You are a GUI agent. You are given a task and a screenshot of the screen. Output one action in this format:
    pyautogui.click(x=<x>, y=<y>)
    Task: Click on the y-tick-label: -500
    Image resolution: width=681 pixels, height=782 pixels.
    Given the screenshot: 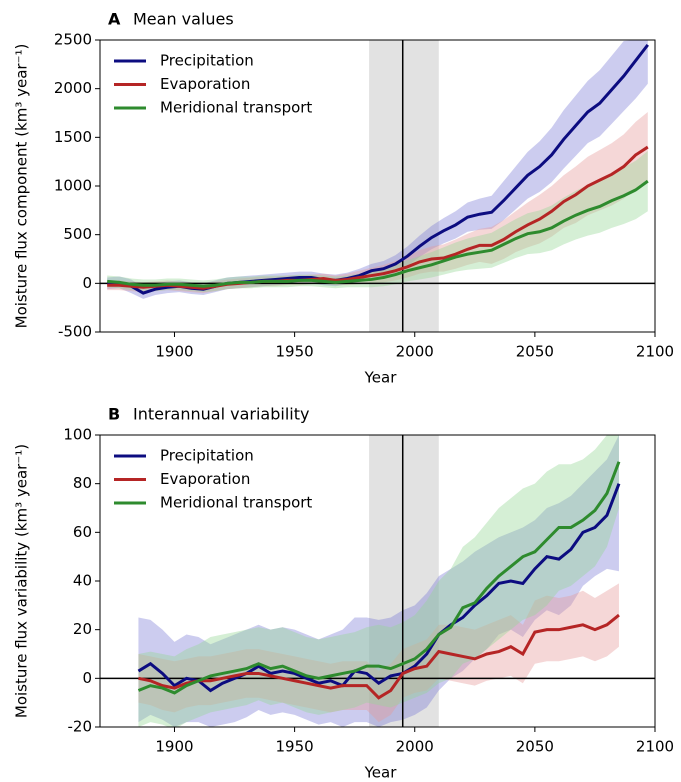 What is the action you would take?
    pyautogui.click(x=75, y=332)
    